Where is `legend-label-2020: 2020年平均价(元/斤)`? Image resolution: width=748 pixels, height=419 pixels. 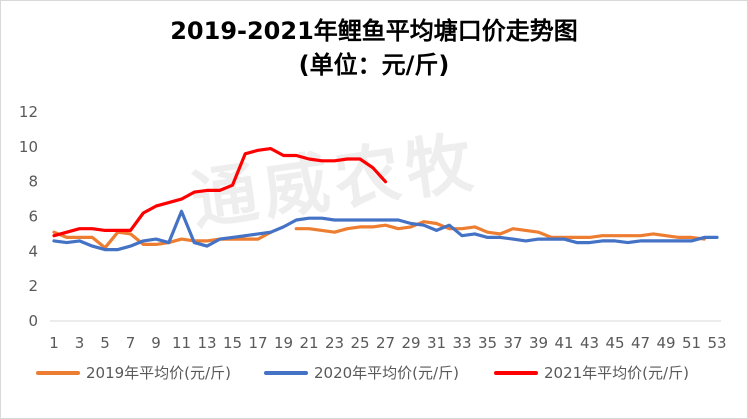
legend-label-2020: 2020年平均价(元/斤) is located at coordinates (386, 373).